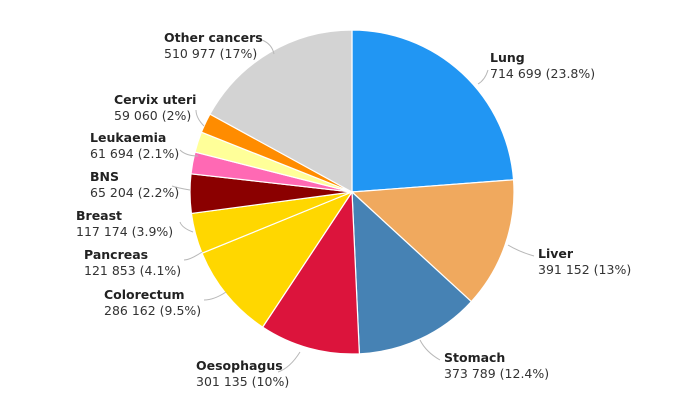 The width and height of the screenshot is (686, 409). What do you see at coordinates (496, 373) in the screenshot?
I see `slice-label-value-stomach: 373 789 (12.4%)` at bounding box center [496, 373].